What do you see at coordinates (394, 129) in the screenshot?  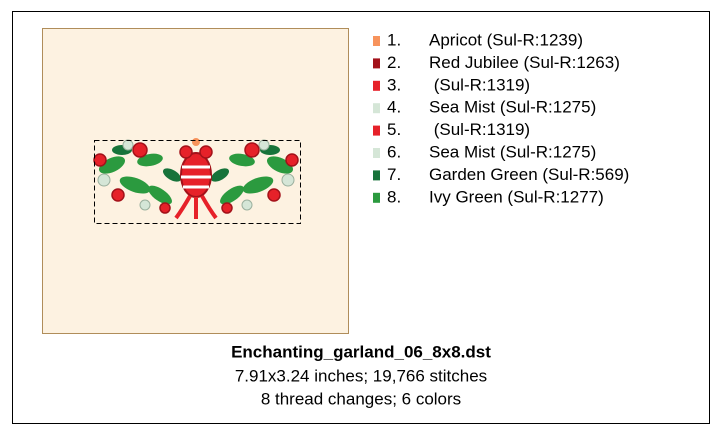 I see `thread-number: 5.` at bounding box center [394, 129].